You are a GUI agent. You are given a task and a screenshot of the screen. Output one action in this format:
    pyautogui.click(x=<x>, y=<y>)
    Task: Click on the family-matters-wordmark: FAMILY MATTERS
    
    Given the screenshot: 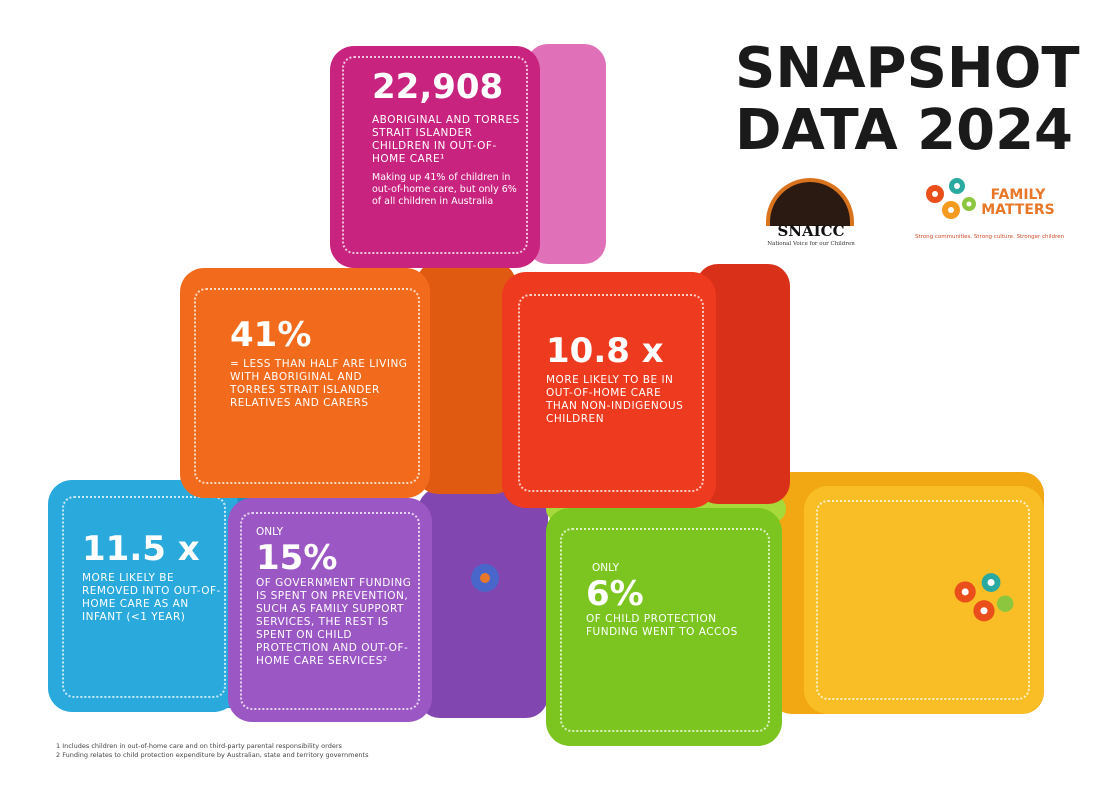 What is the action you would take?
    pyautogui.click(x=1018, y=203)
    